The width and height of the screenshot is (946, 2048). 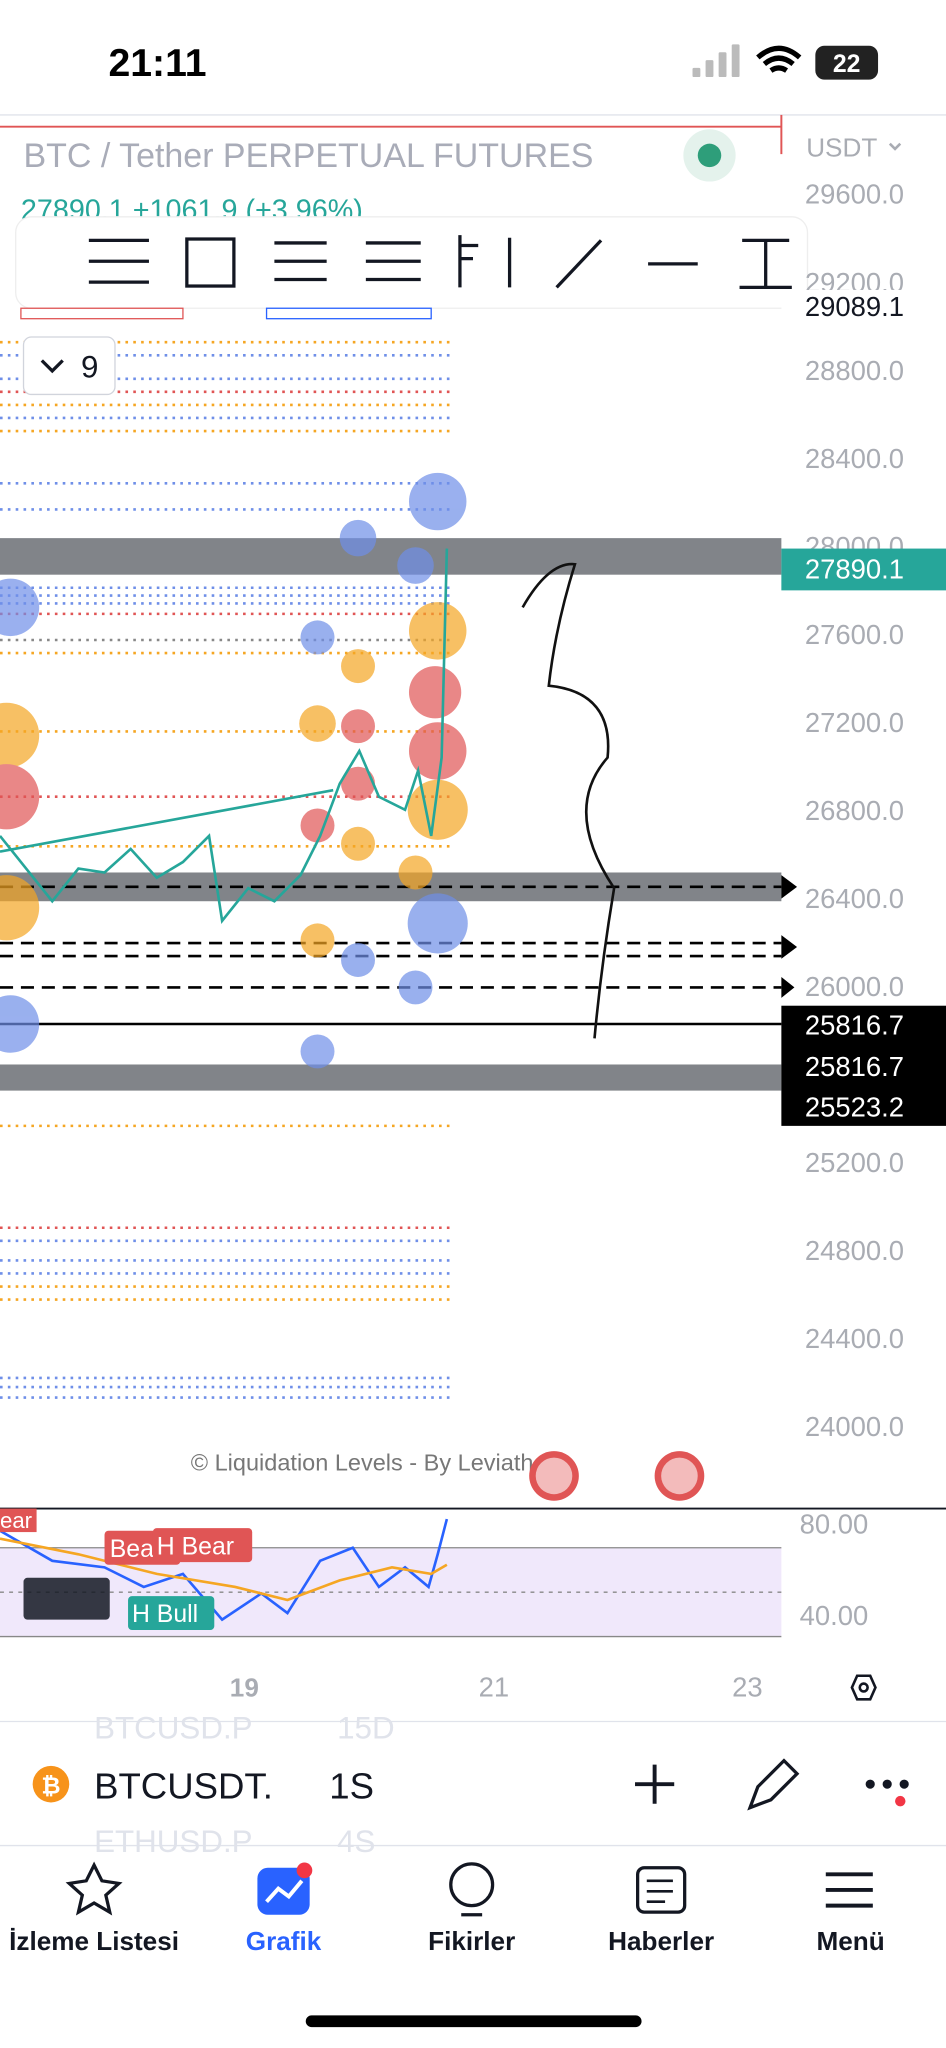 What do you see at coordinates (841, 148) in the screenshot?
I see `currency: USDT` at bounding box center [841, 148].